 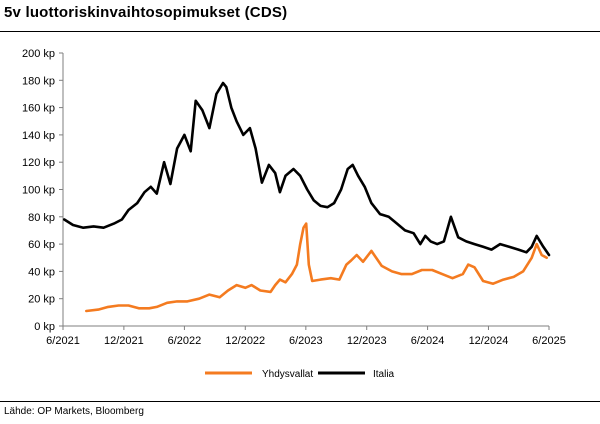 I want to click on y-tick-label: 0 kp, so click(x=44, y=327).